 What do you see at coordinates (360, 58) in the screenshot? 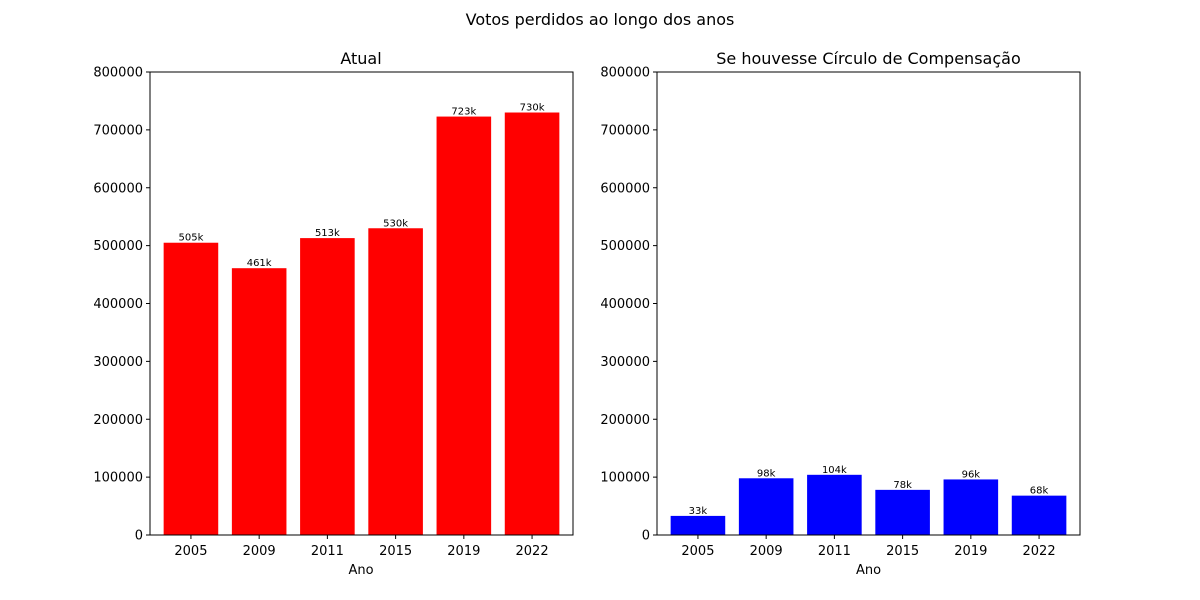
I see `panel-title: Atual` at bounding box center [360, 58].